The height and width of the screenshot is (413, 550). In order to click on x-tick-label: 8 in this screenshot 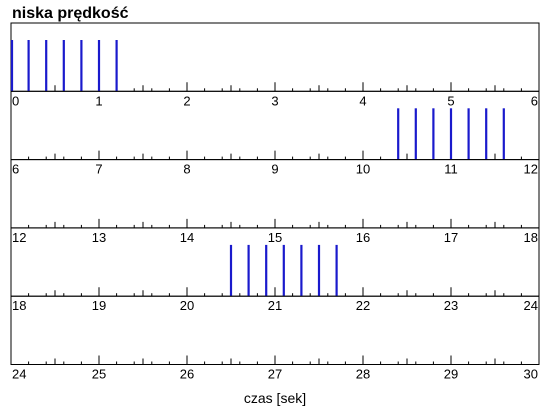, I will do `click(186, 169)`.